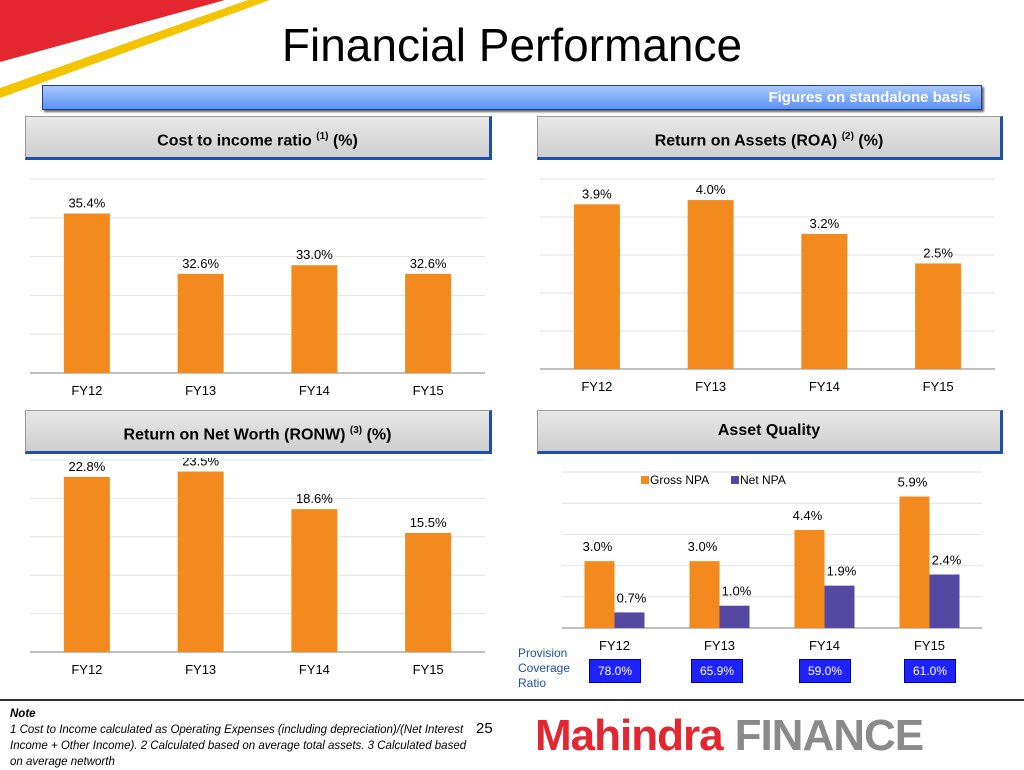  I want to click on net-npa-label-fy13: 1.0%, so click(737, 591).